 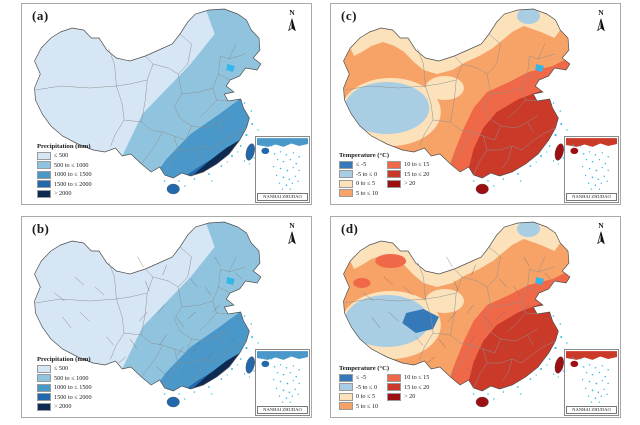 I want to click on legend-entry: 15 to ≤ 20, so click(x=408, y=174).